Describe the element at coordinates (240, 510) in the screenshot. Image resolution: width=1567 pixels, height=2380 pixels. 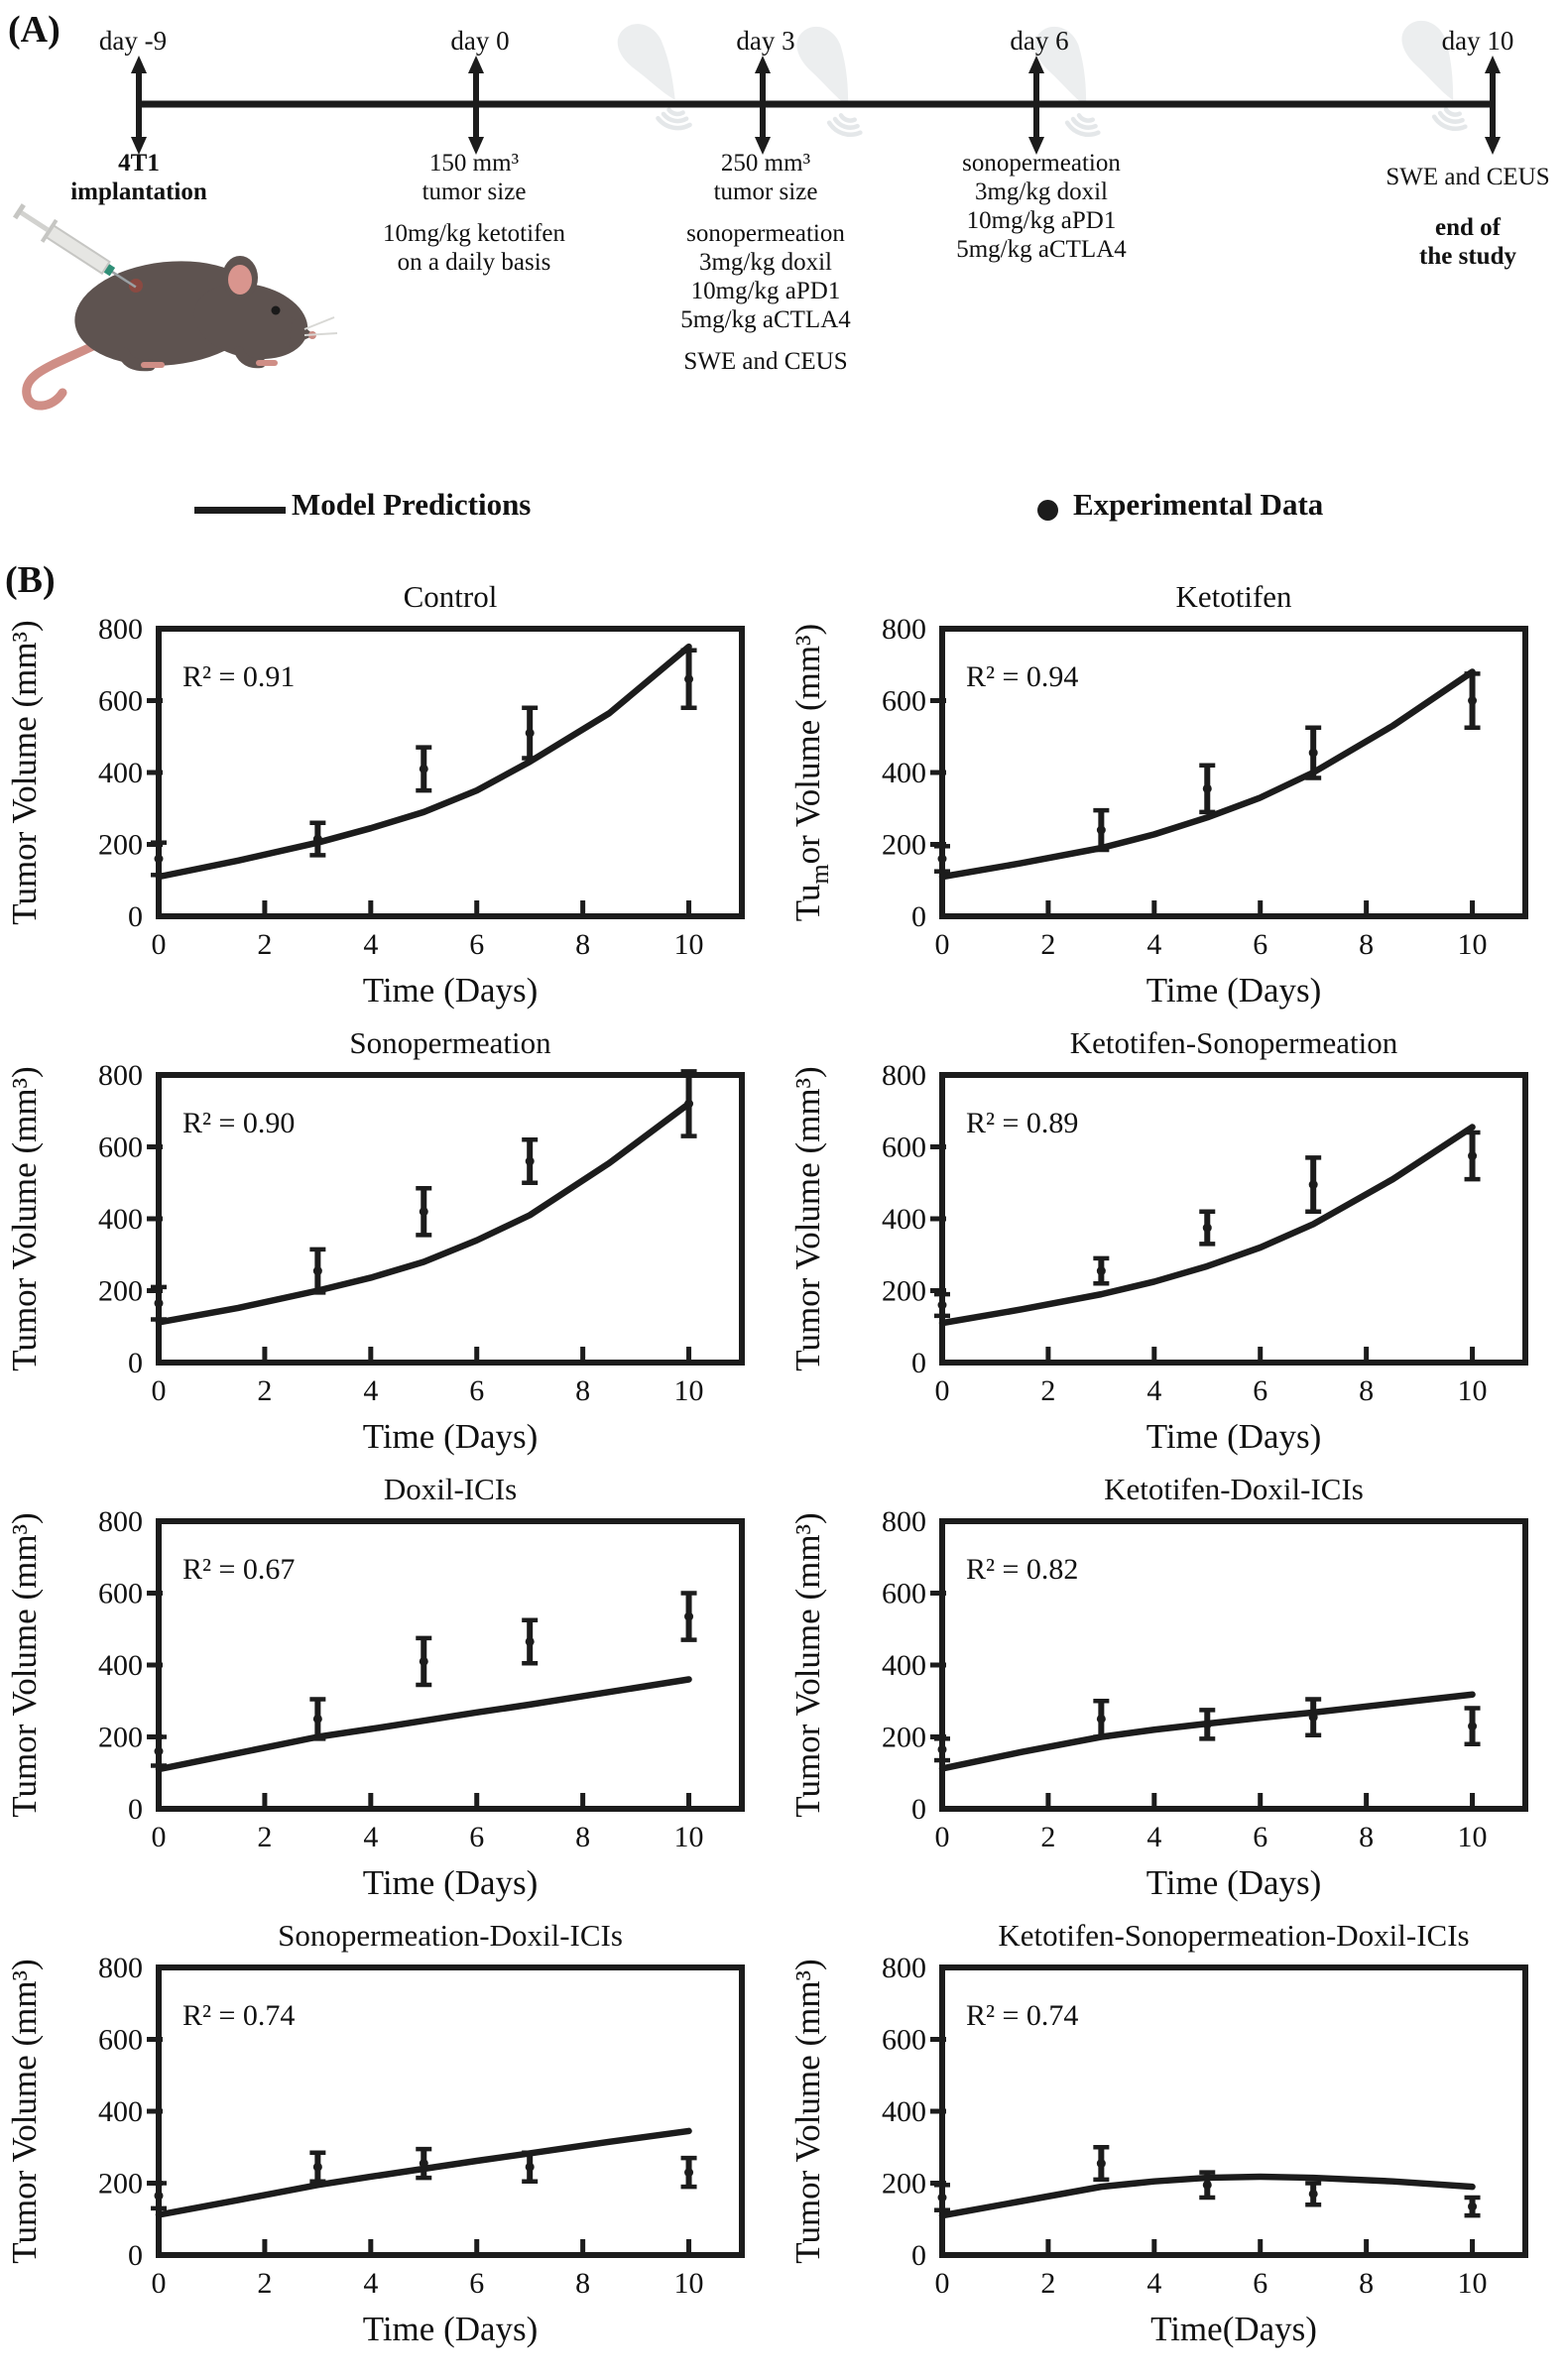
I see `model-line-icon` at that location.